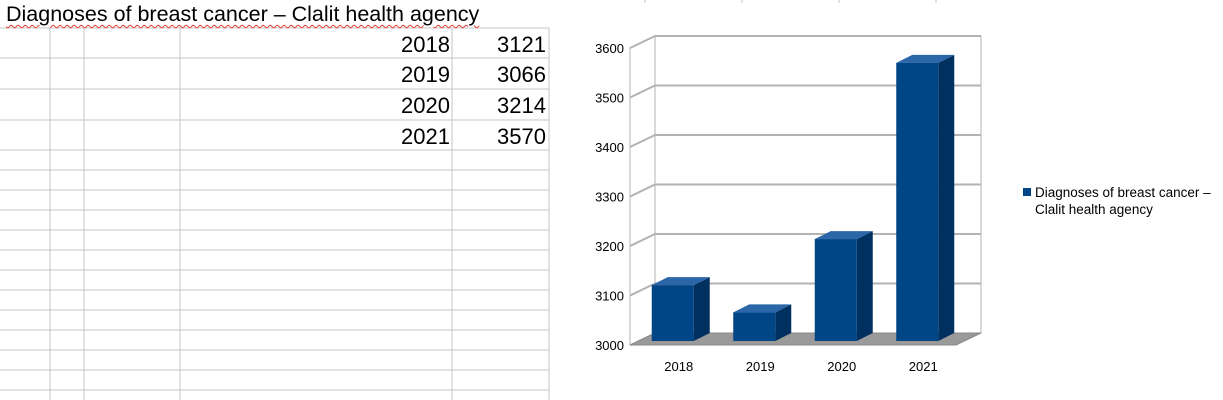  I want to click on legend-color-key, so click(1027, 192).